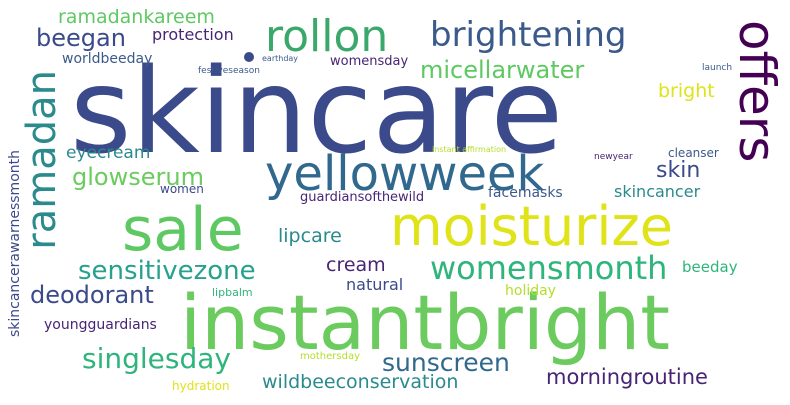 This screenshot has width=790, height=405. What do you see at coordinates (678, 170) in the screenshot?
I see `word-skin: skin` at bounding box center [678, 170].